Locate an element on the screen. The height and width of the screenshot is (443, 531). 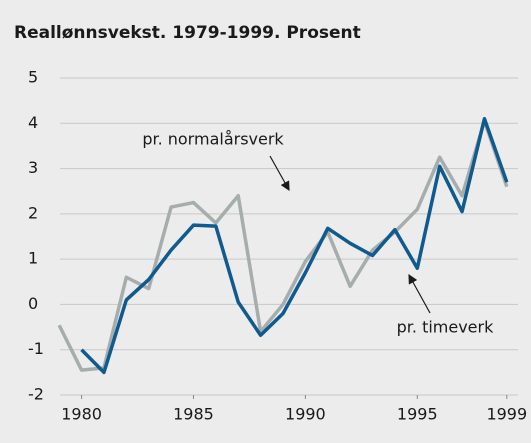
y-tick-label: 4 is located at coordinates (33, 122).